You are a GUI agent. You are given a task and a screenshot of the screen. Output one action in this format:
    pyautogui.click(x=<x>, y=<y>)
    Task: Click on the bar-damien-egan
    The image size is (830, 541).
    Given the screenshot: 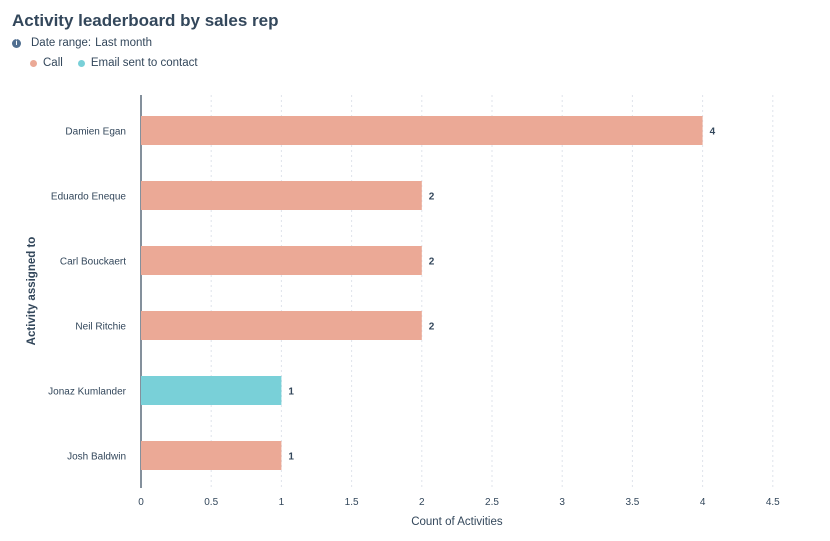 What is the action you would take?
    pyautogui.click(x=422, y=130)
    